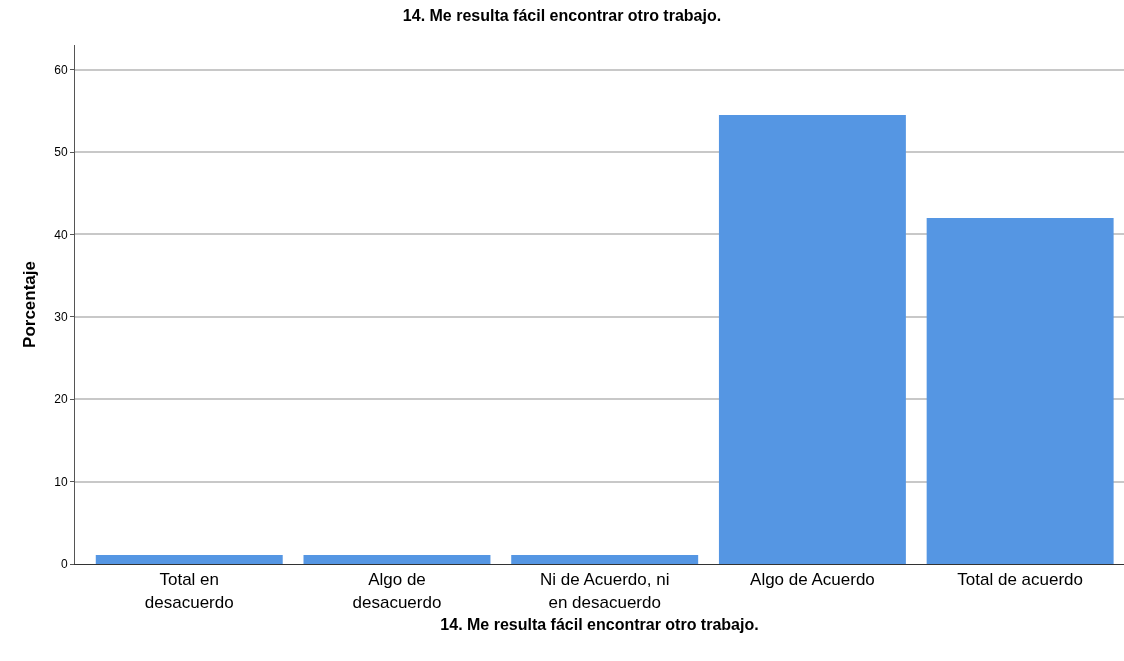  Describe the element at coordinates (604, 591) in the screenshot. I see `x-tick-label: Ni de Acuerdo, ni en desacuerdo` at that location.